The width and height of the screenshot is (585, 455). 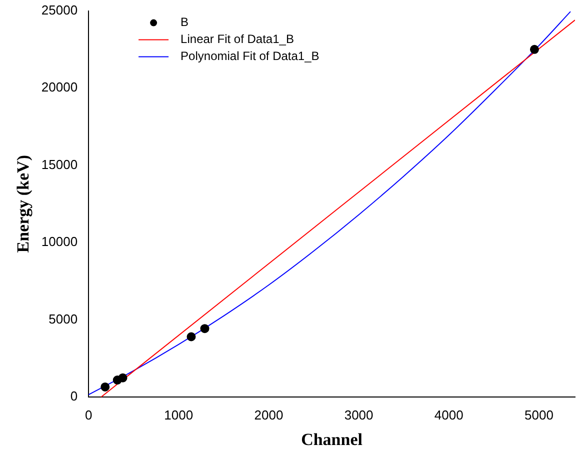 I want to click on x-axis-title: Channel, so click(x=332, y=440).